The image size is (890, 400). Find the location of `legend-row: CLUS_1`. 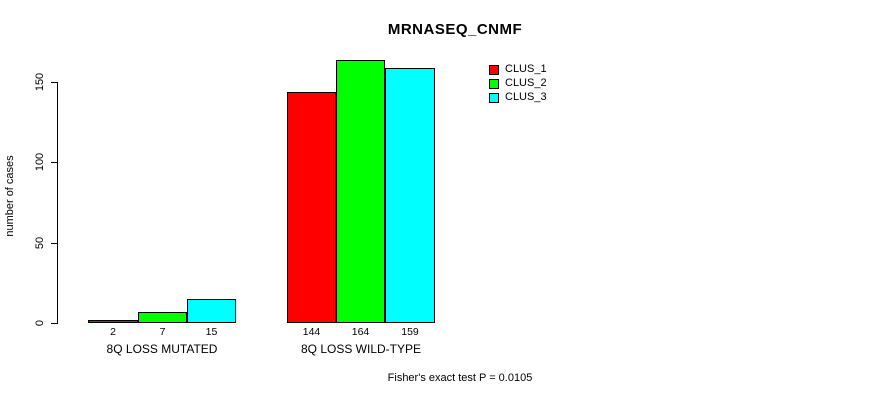

legend-row: CLUS_1 is located at coordinates (518, 69).